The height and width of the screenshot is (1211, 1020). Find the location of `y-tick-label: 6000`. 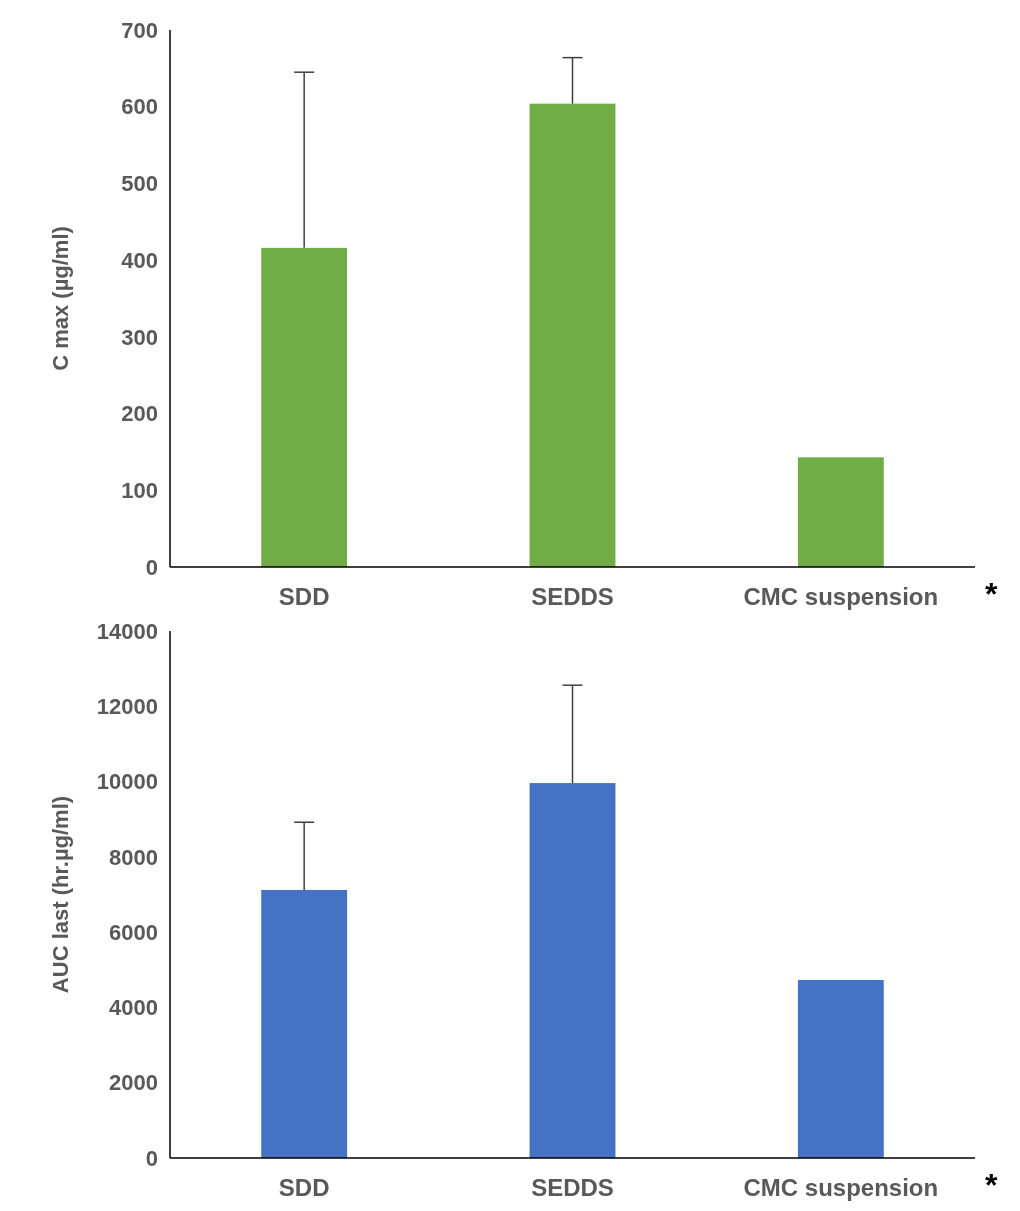

y-tick-label: 6000 is located at coordinates (133, 932).